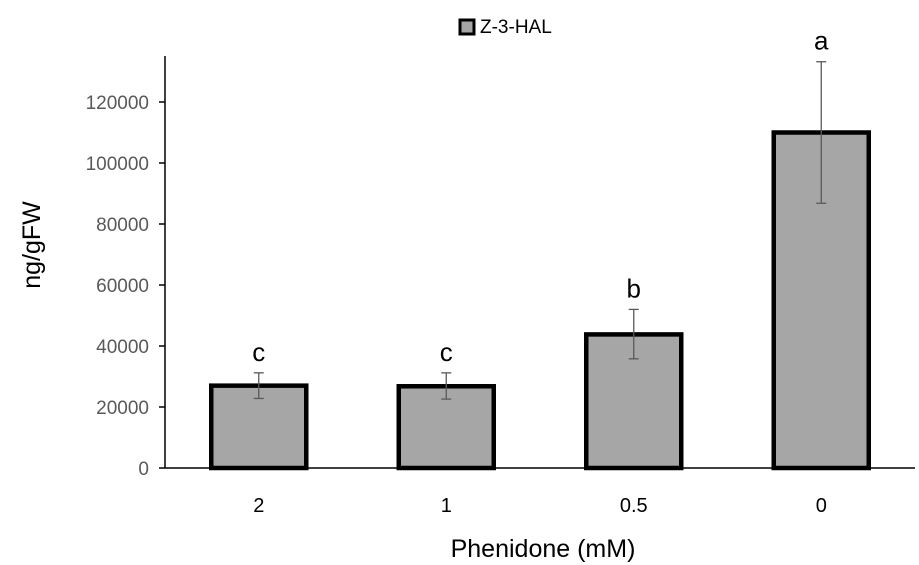 Image resolution: width=919 pixels, height=565 pixels. Describe the element at coordinates (122, 408) in the screenshot. I see `y-tick-label: 20000` at that location.